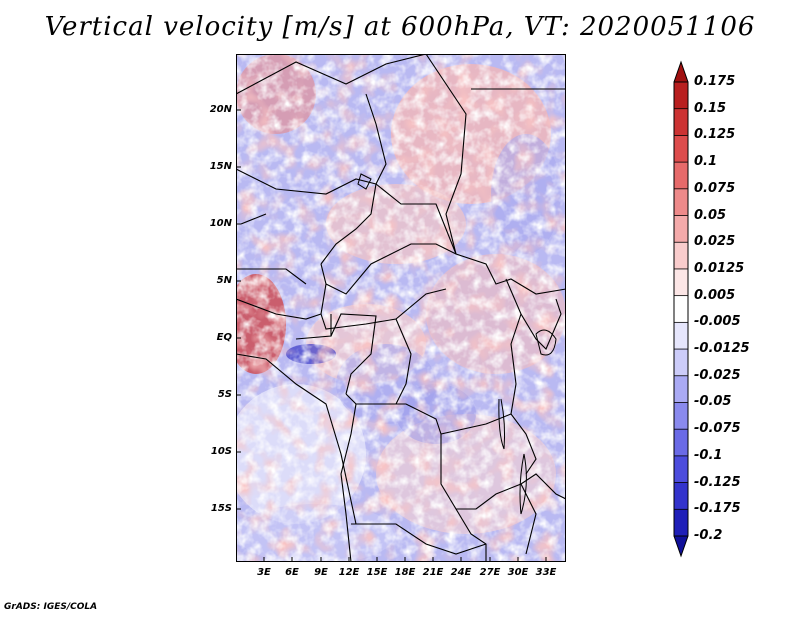 The image size is (800, 618). Describe the element at coordinates (719, 268) in the screenshot. I see `colorbar-label: 0.0125` at that location.